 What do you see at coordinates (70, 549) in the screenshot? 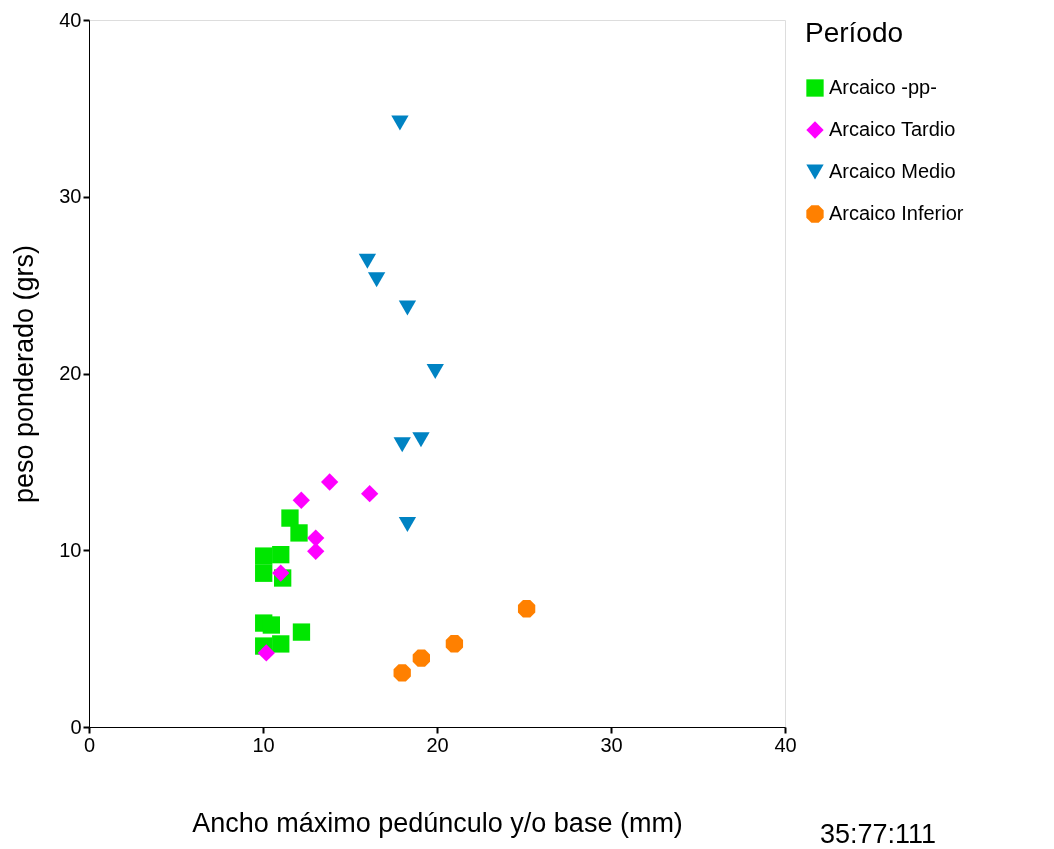
I see `y-tick-label: 10` at bounding box center [70, 549].